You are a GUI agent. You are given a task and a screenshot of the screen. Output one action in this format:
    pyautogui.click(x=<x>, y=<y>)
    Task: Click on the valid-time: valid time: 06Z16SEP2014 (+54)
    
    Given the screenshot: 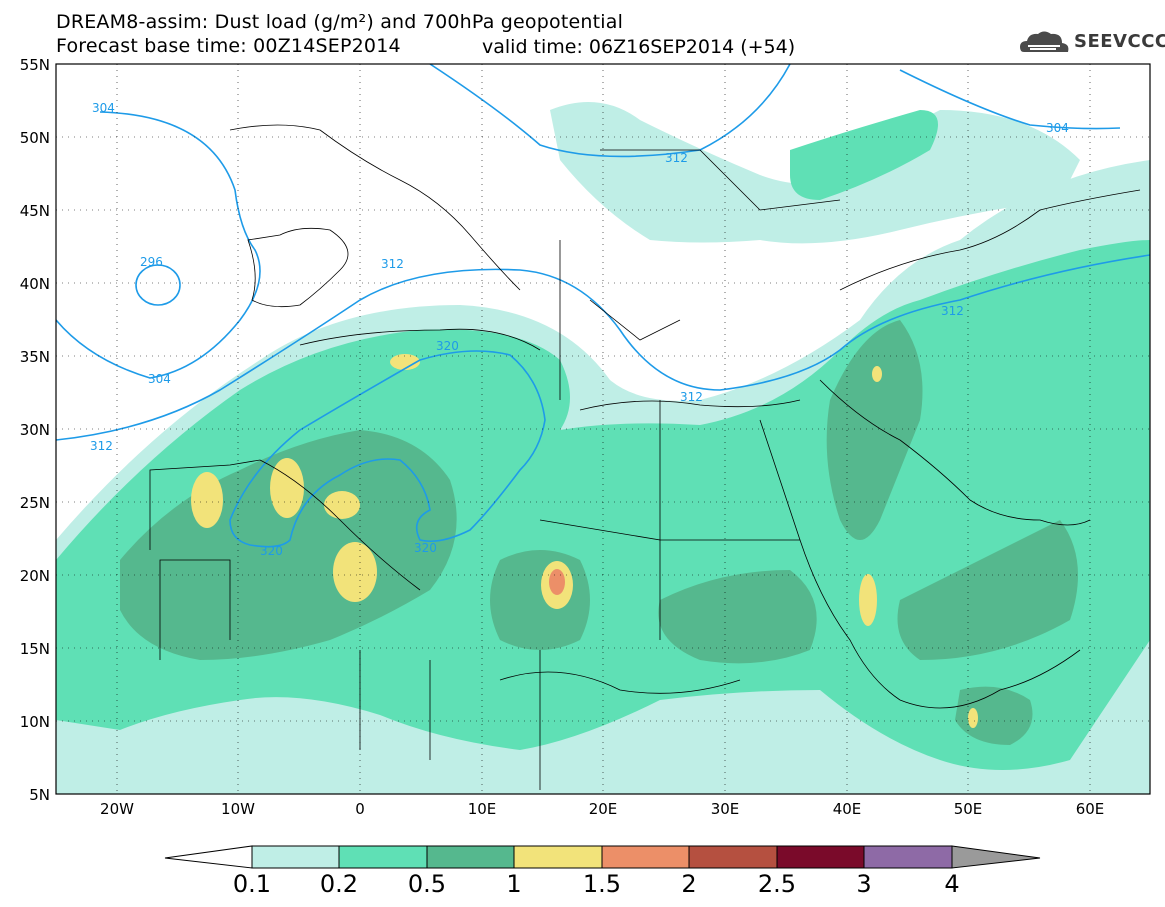 What is the action you would take?
    pyautogui.click(x=639, y=47)
    